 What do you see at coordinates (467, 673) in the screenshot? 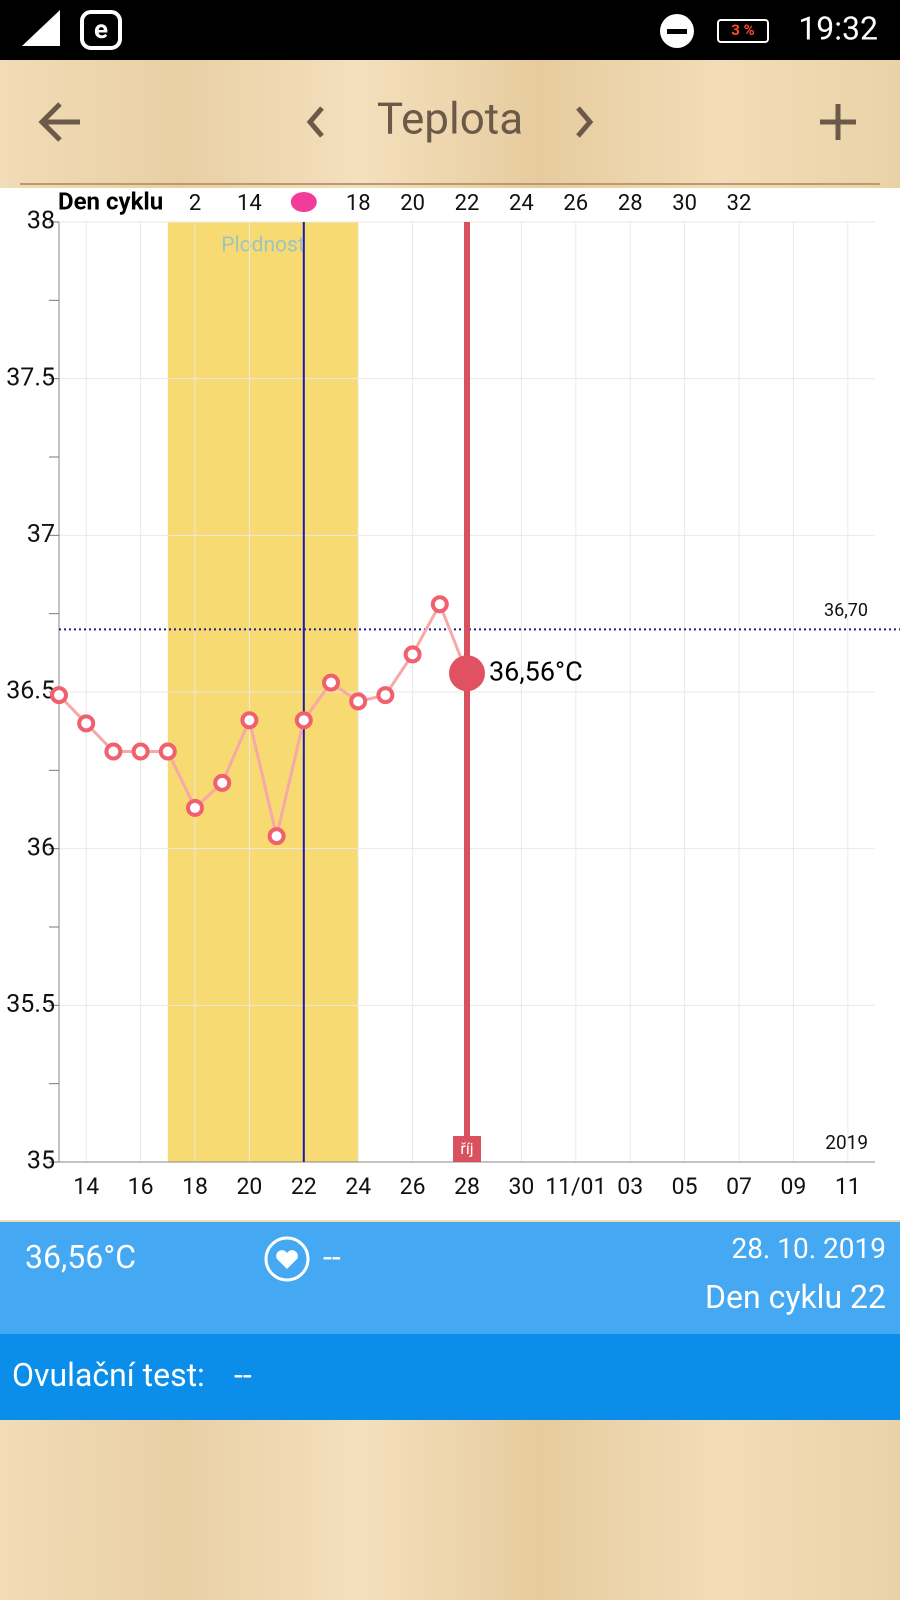
I see `selected-point` at bounding box center [467, 673].